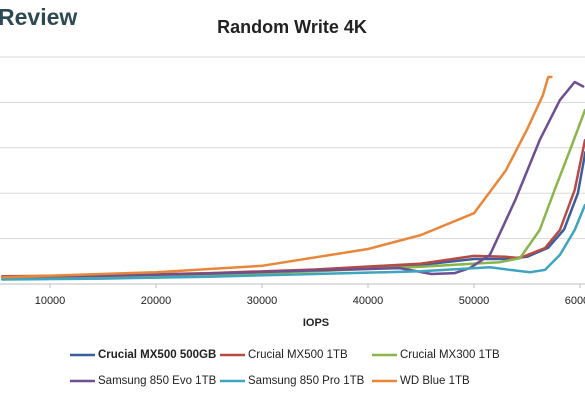 The width and height of the screenshot is (585, 401). Describe the element at coordinates (298, 355) in the screenshot. I see `legend-label: Crucial MX500 1TB` at that location.